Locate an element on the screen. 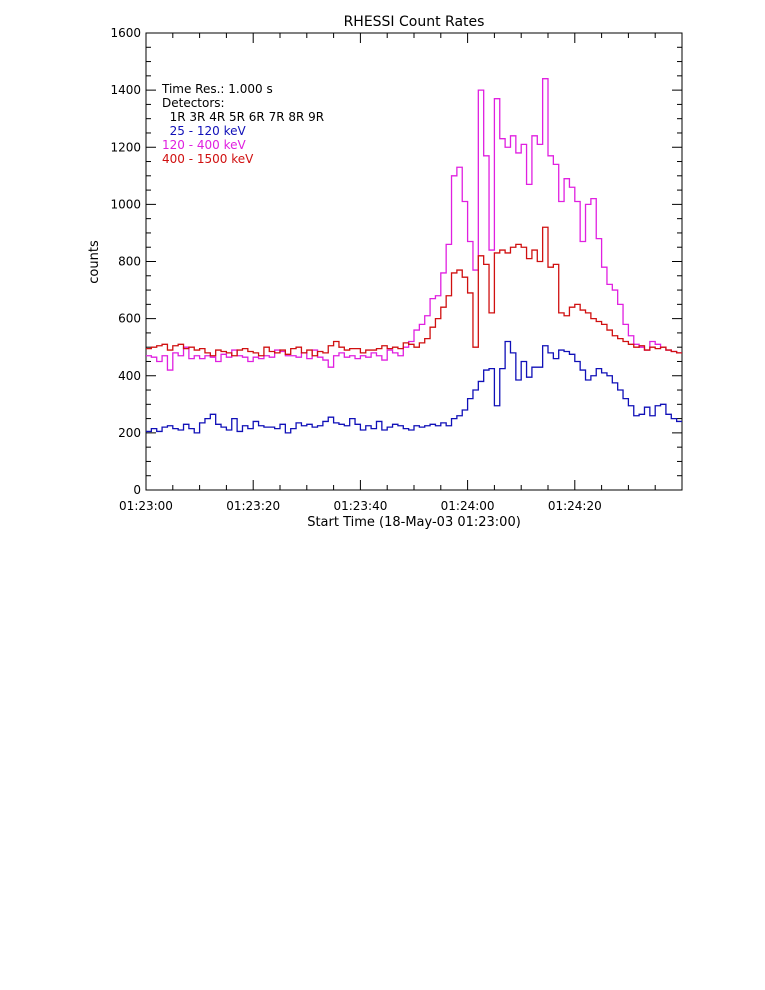  y-tick-label: 1200 is located at coordinates (125, 147).